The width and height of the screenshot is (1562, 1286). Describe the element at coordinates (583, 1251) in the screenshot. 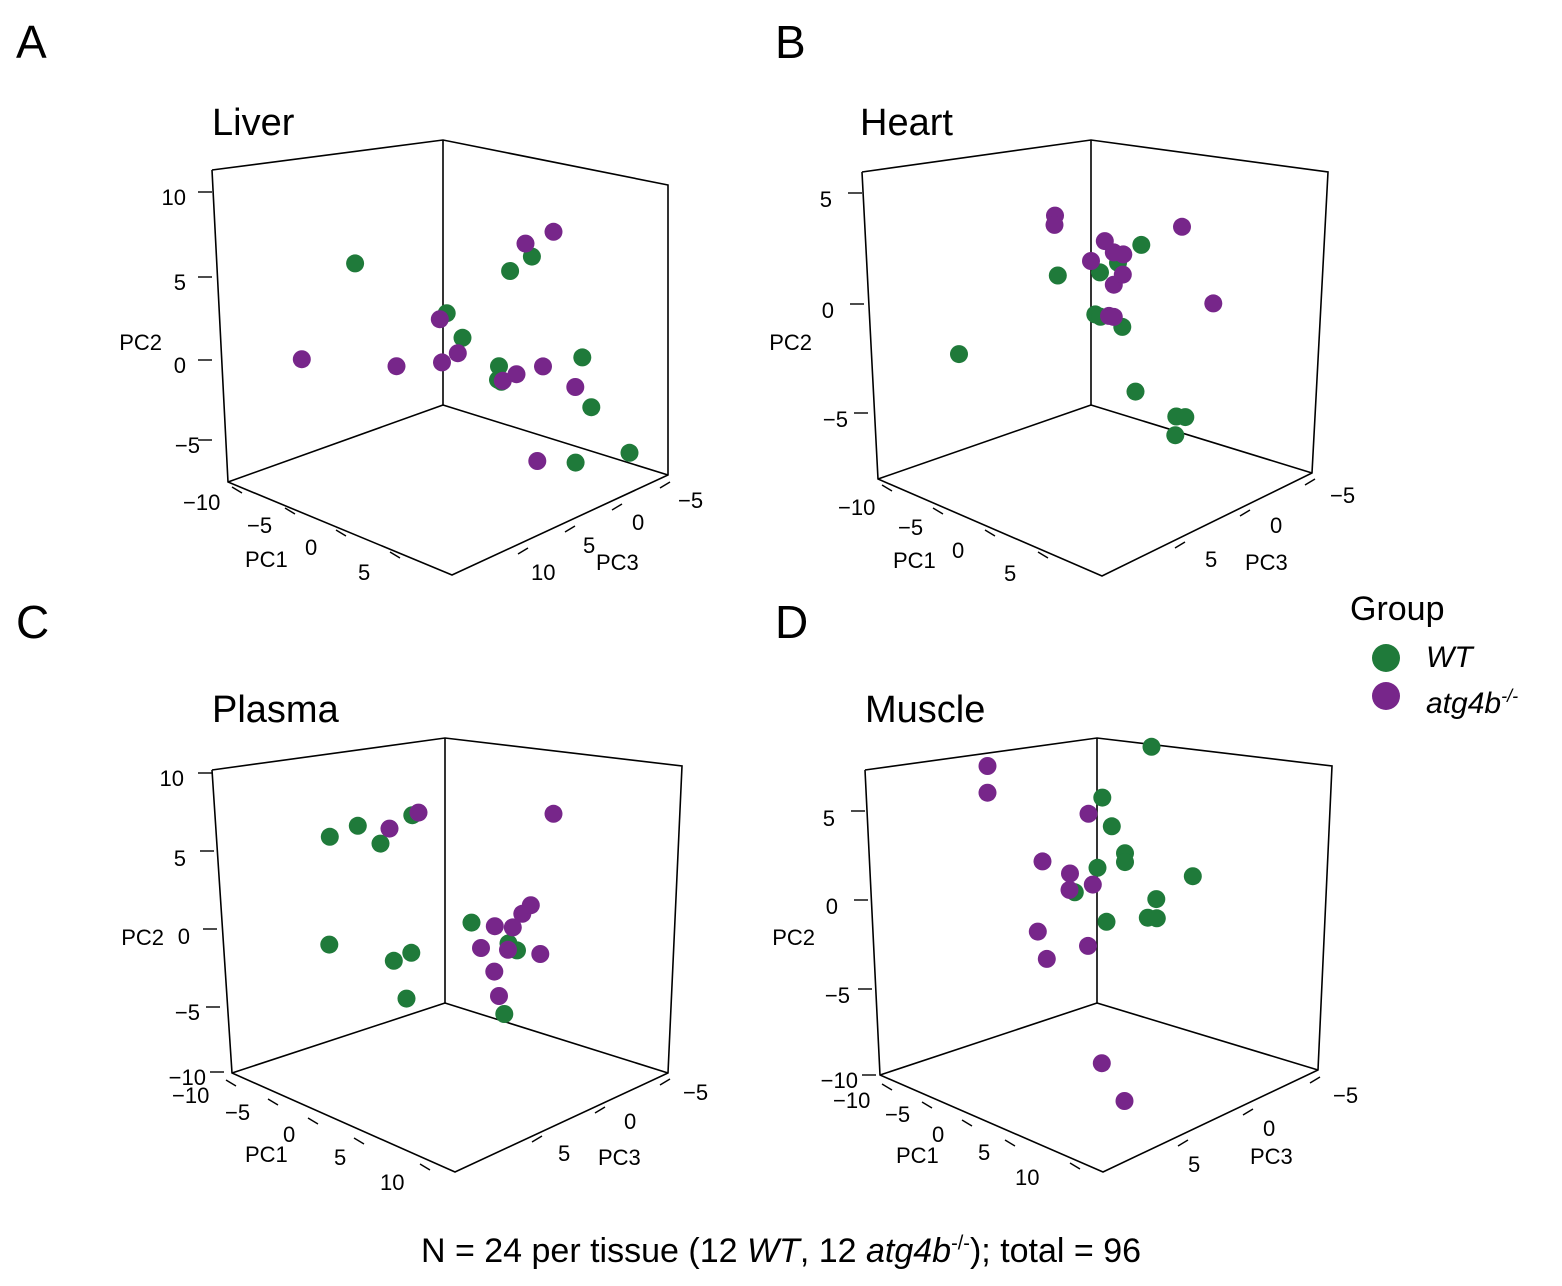

I see `caption-prefix: N = 24 per tissue (12` at that location.